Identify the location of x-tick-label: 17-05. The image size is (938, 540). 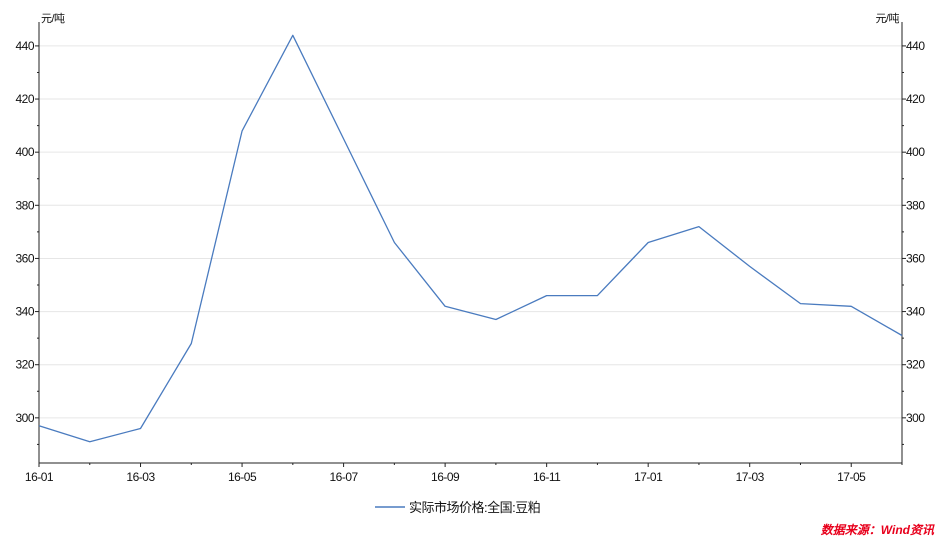
(851, 477).